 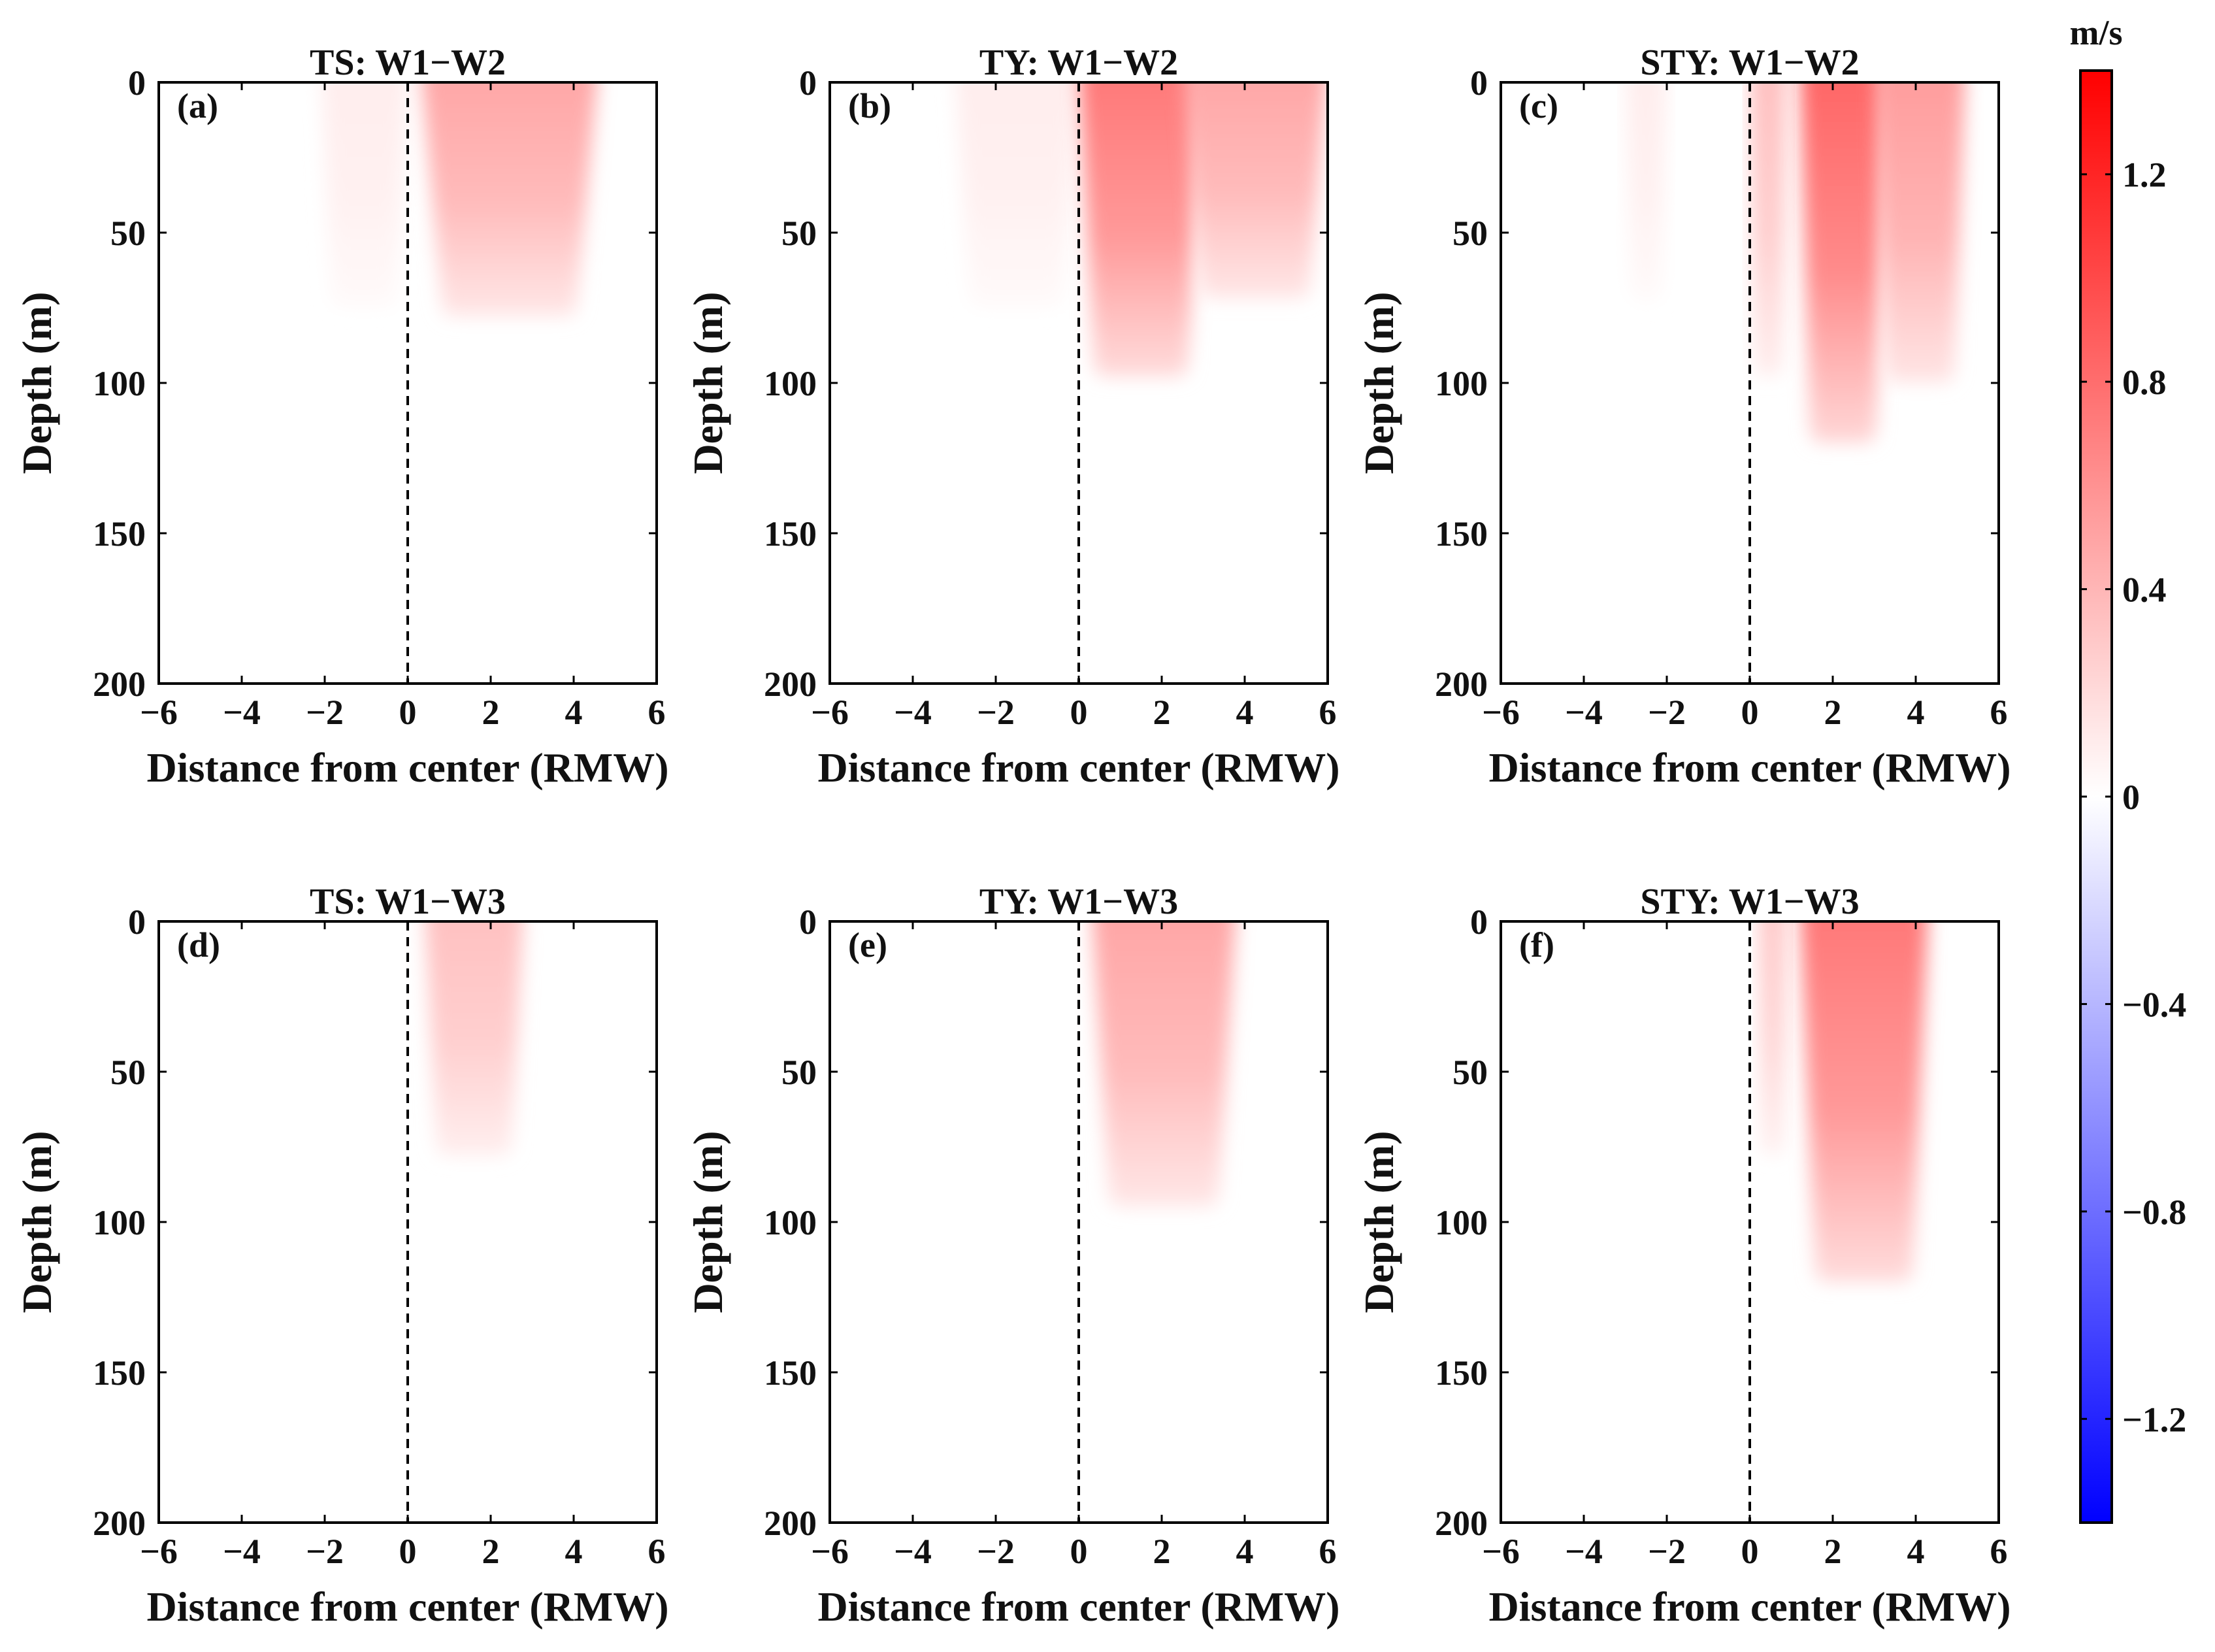 What do you see at coordinates (2145, 590) in the screenshot?
I see `colorbar-tick-label: 0.4` at bounding box center [2145, 590].